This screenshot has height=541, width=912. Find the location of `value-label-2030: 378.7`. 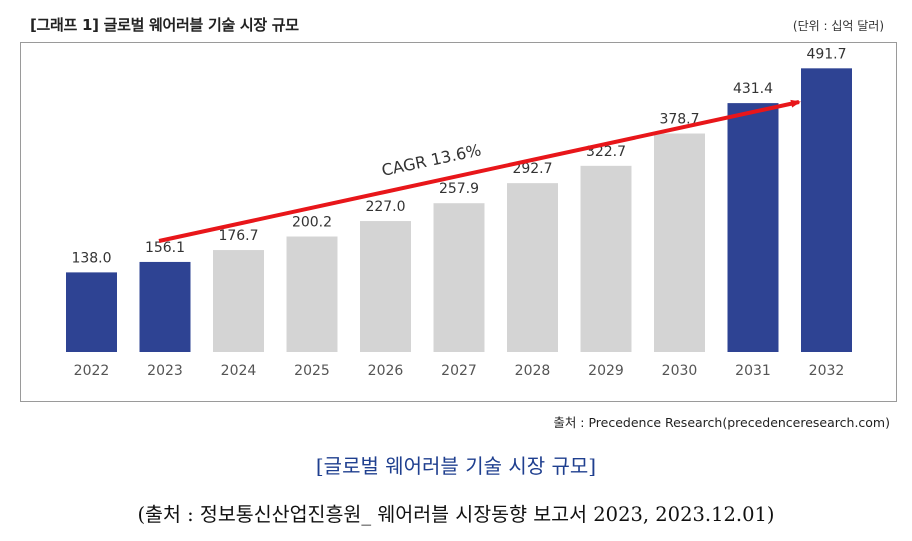

value-label-2030: 378.7 is located at coordinates (679, 120).